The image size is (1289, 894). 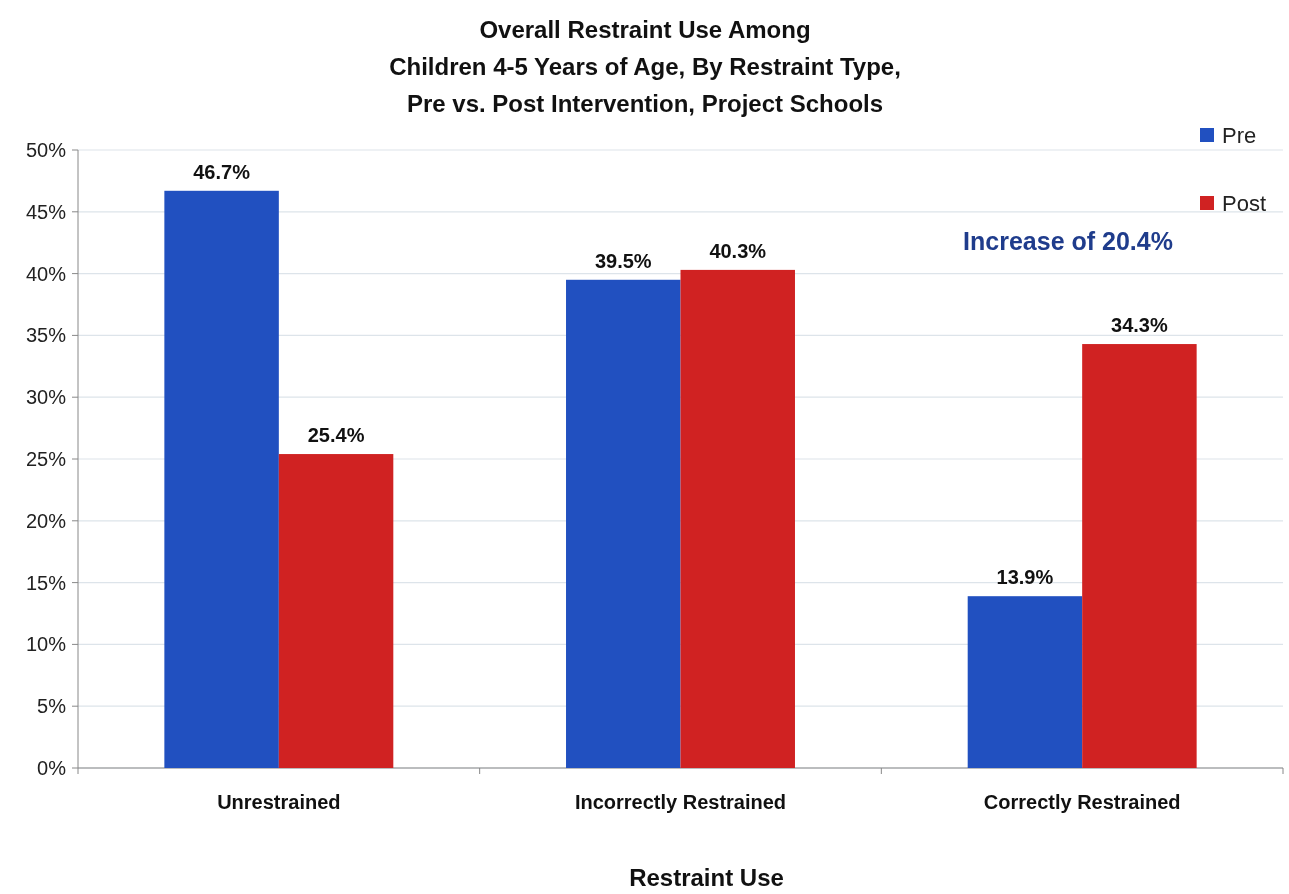 I want to click on data-label: 25.4%, so click(x=336, y=435).